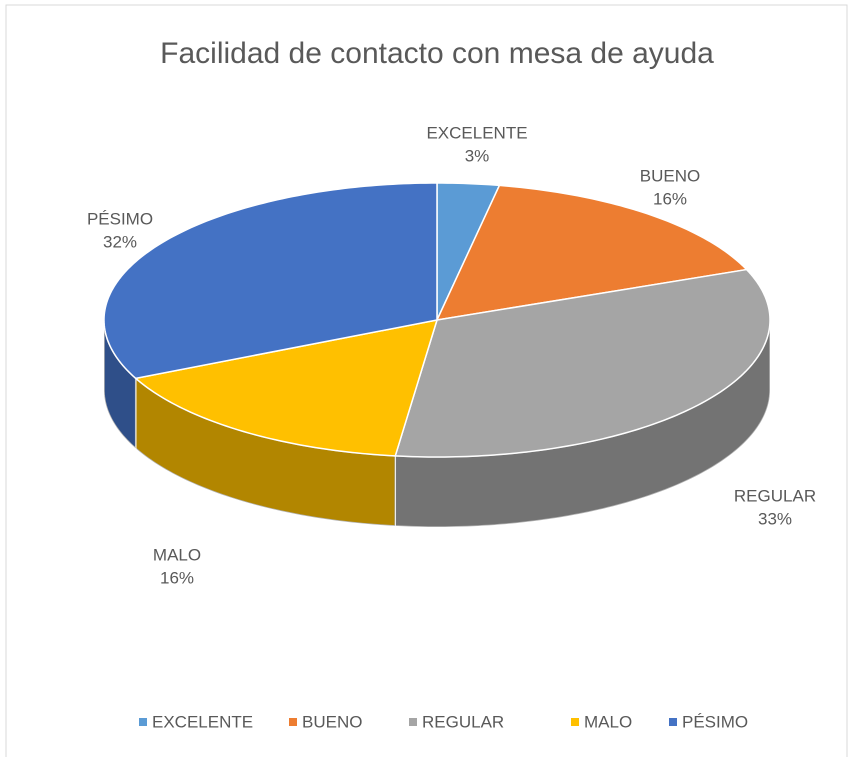 The image size is (852, 757). Describe the element at coordinates (437, 53) in the screenshot. I see `chart-title: Facilidad de contacto con mesa de ayuda` at that location.